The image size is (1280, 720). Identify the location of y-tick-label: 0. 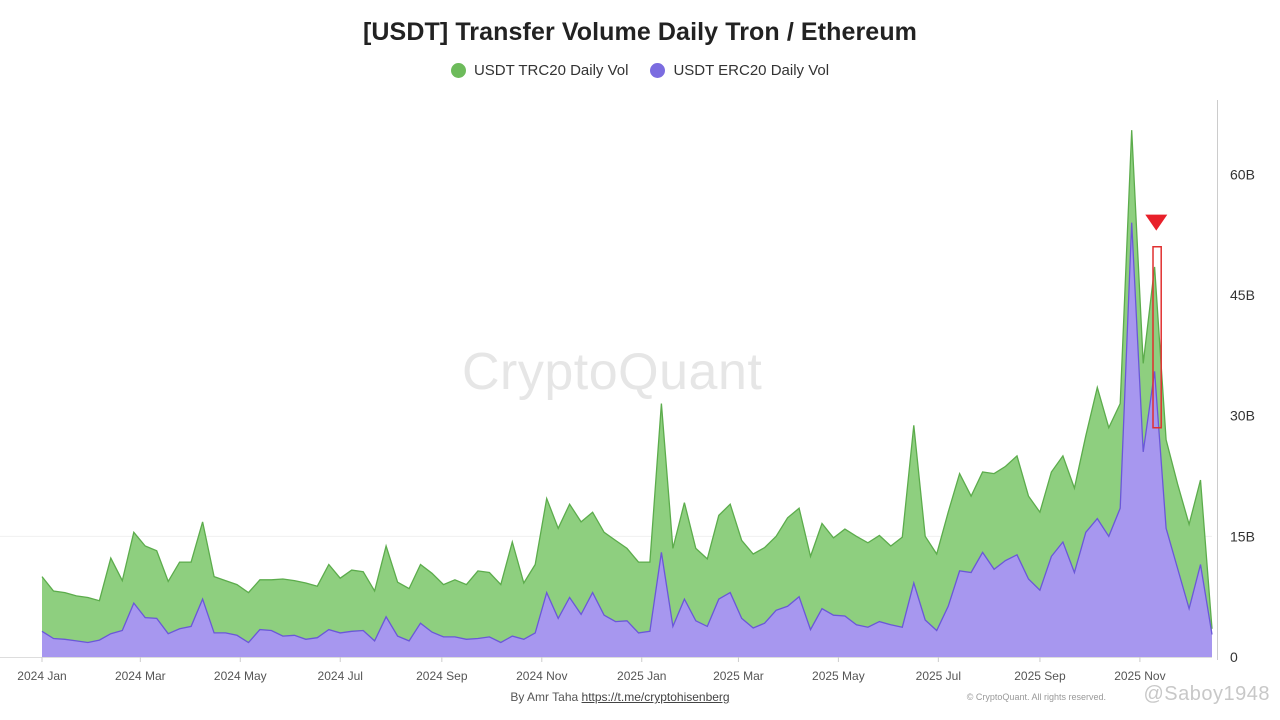
(1234, 657).